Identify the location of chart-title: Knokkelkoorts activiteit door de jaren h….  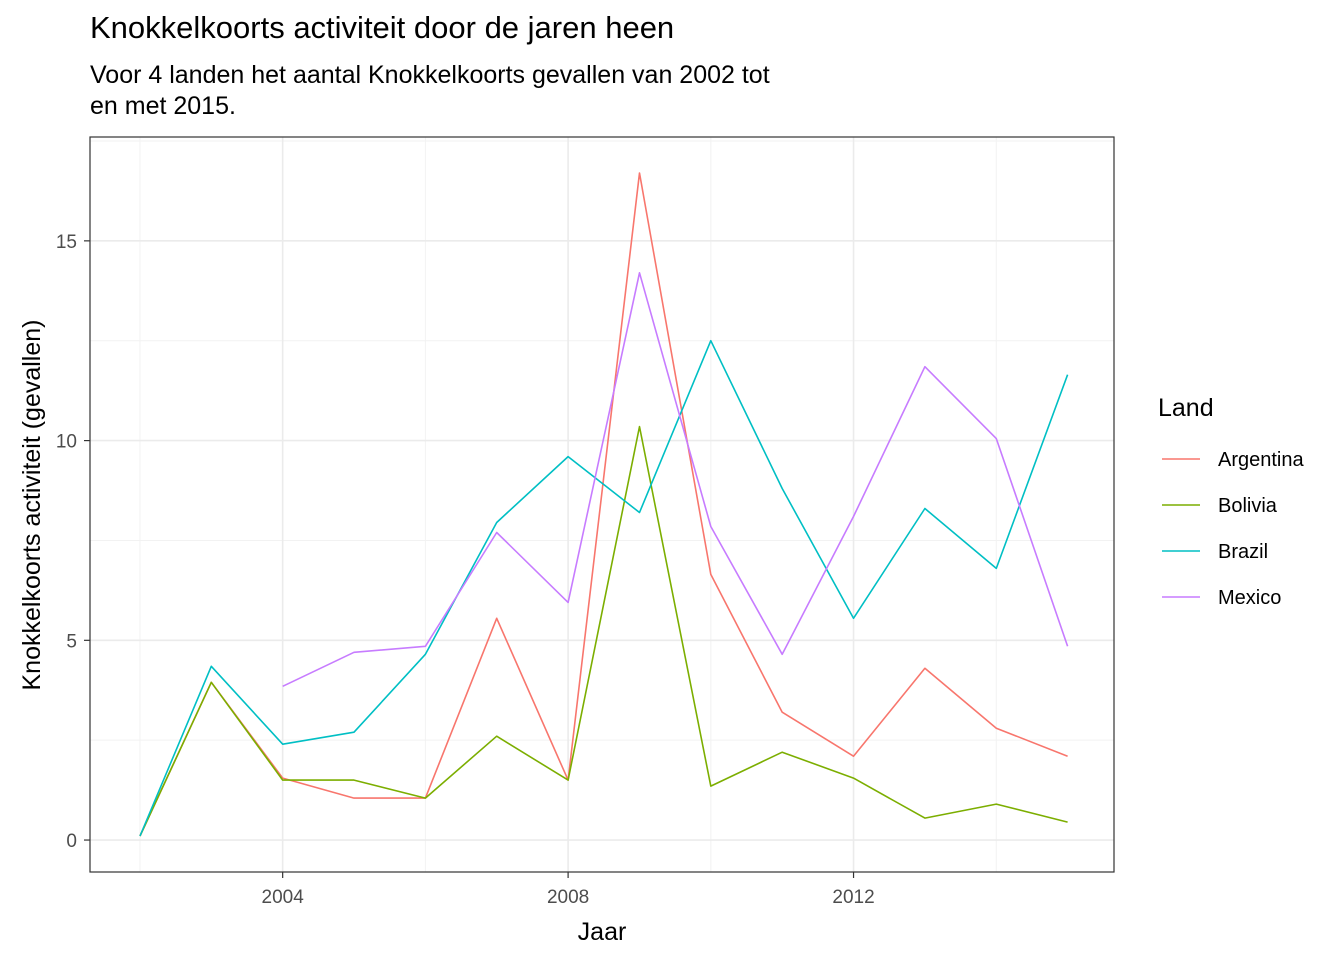
(382, 27).